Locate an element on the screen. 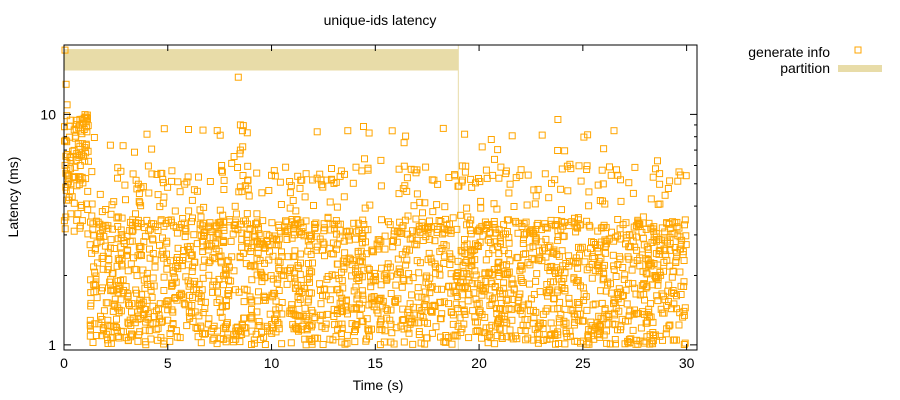  legend: generate info partition is located at coordinates (815, 60).